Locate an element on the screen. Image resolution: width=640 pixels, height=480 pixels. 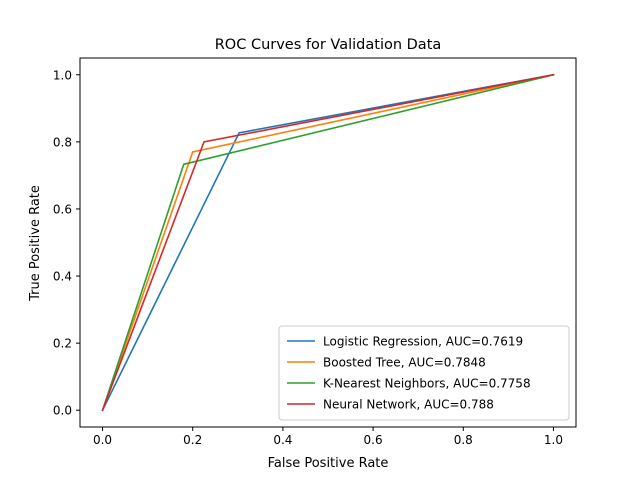
chart-title: ROC Curves for Validation Data is located at coordinates (328, 45).